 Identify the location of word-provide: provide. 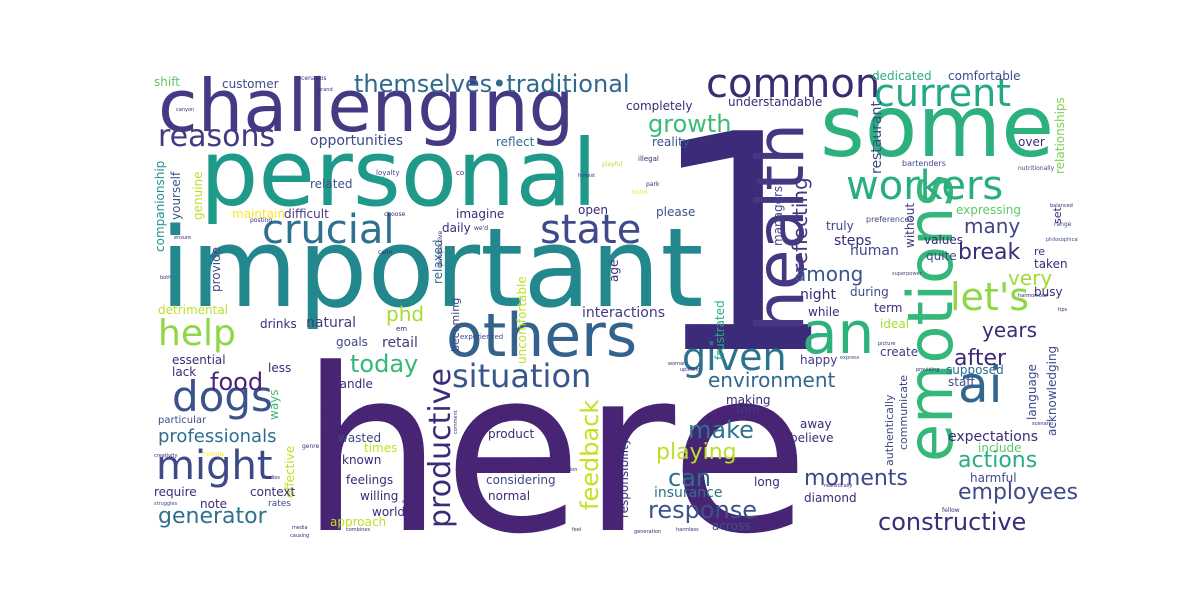
(216, 269).